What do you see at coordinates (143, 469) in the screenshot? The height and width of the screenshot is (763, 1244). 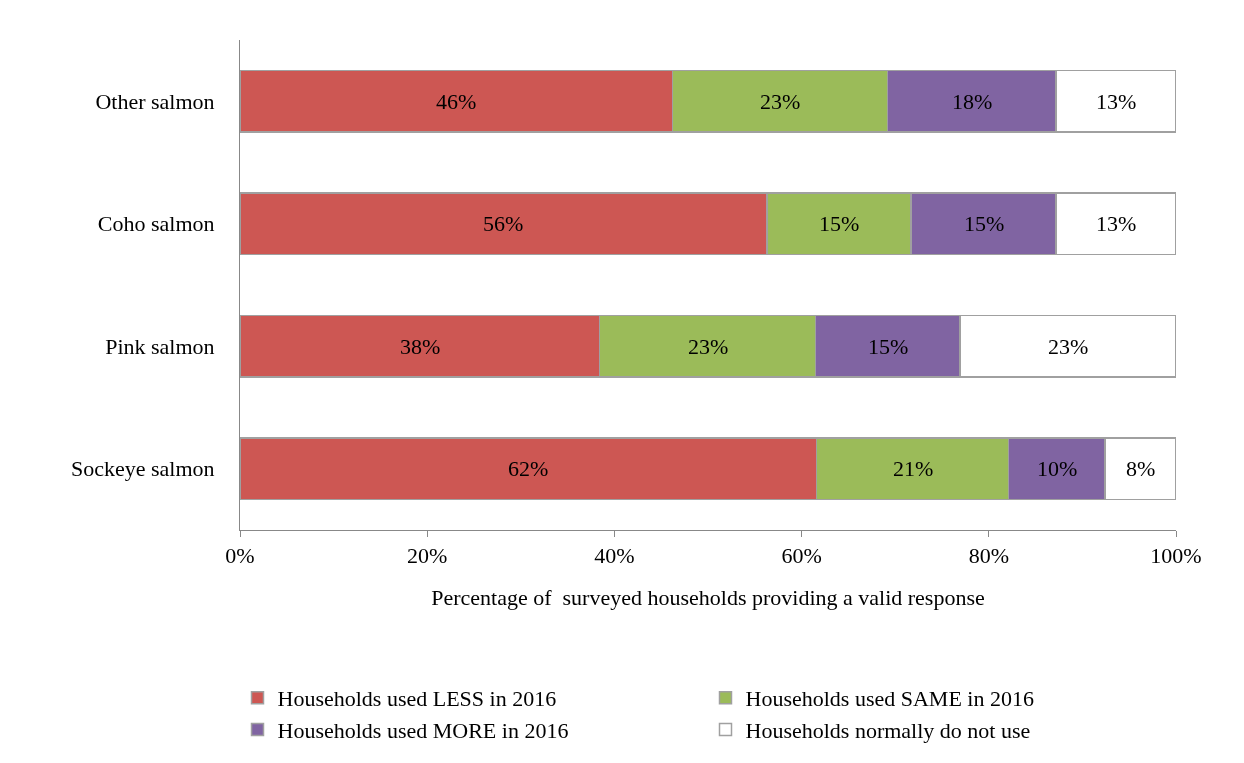 I see `y-tick-label: Sockeye salmon` at bounding box center [143, 469].